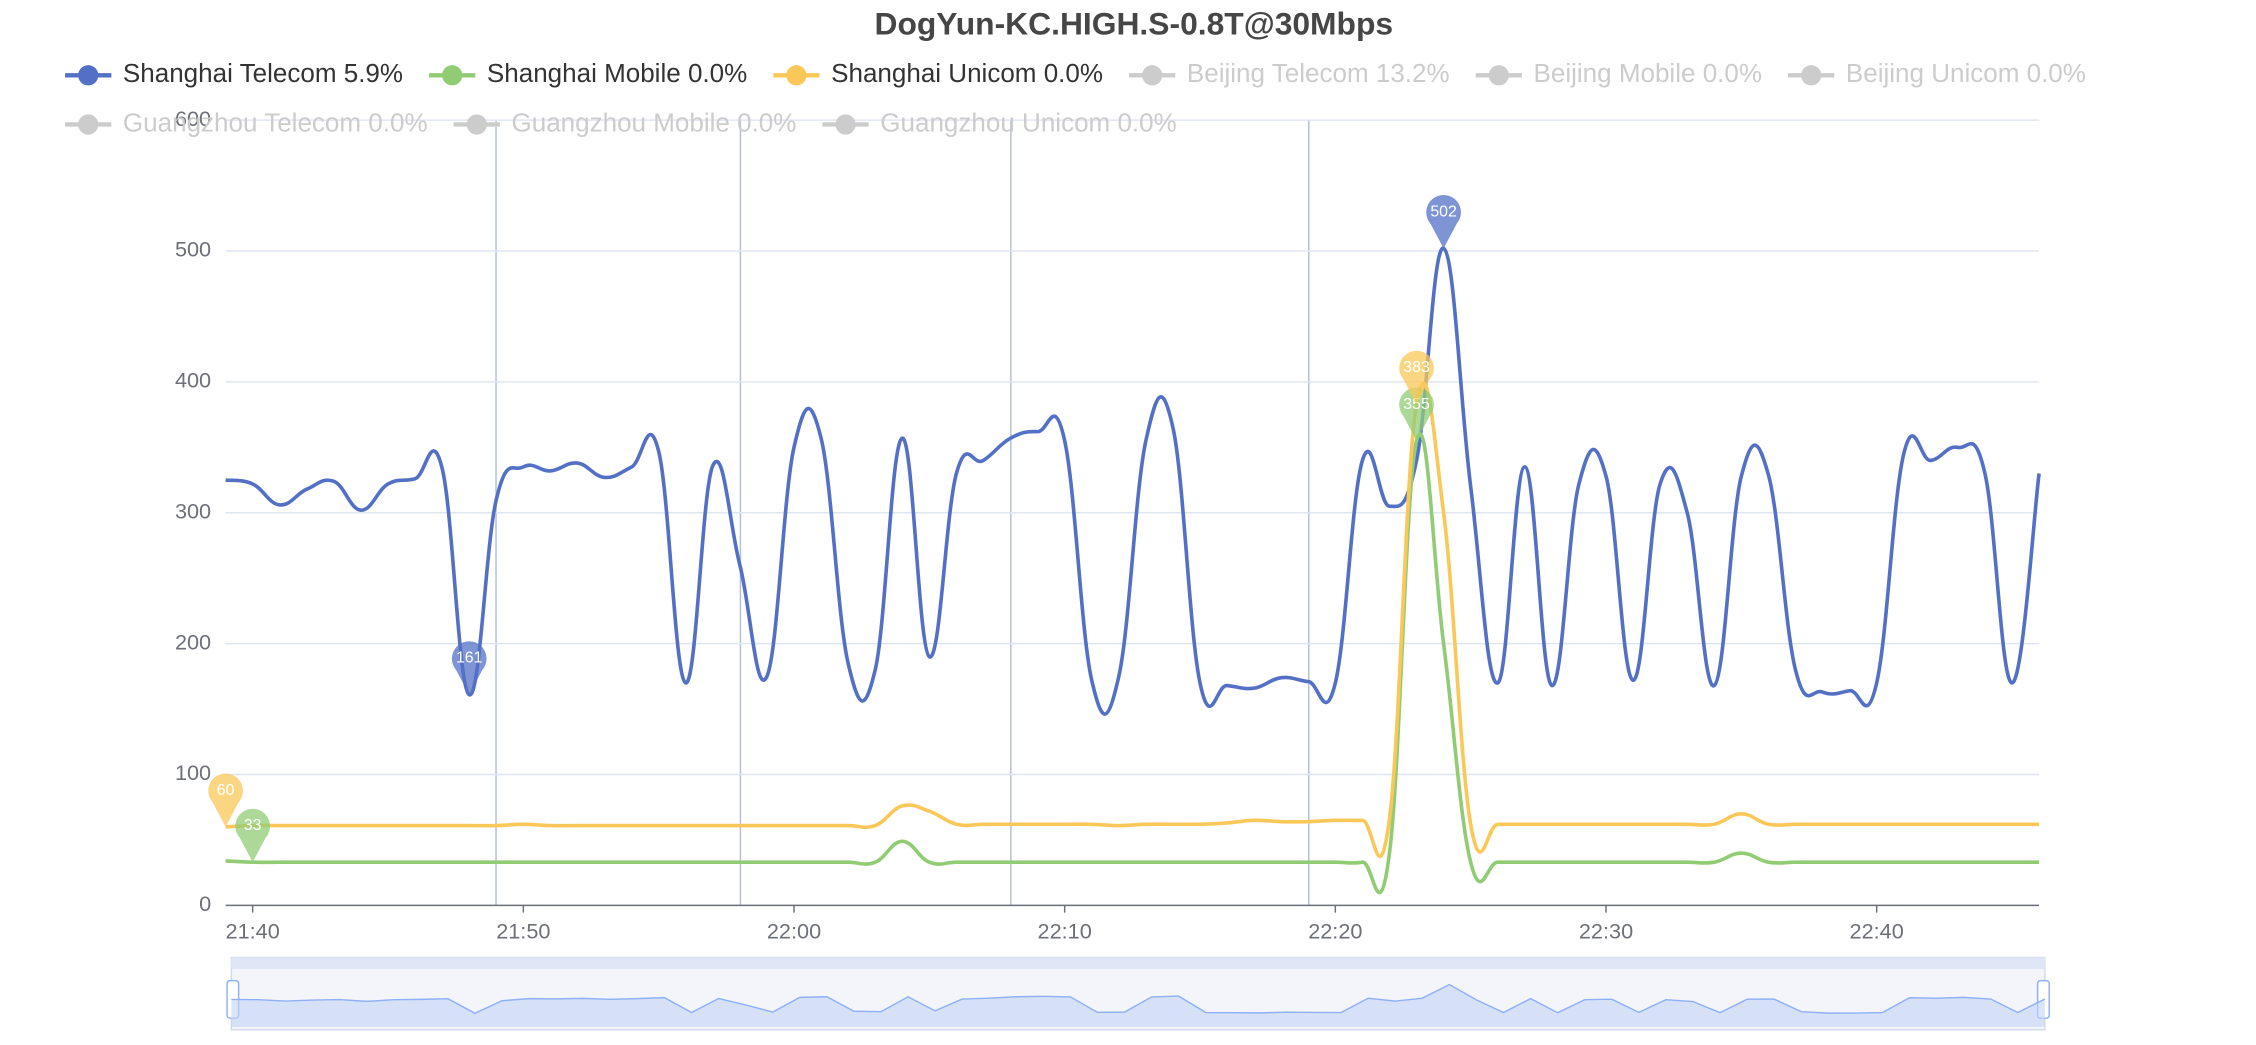  Describe the element at coordinates (794, 931) in the screenshot. I see `x-tick-label: 22:00` at that location.